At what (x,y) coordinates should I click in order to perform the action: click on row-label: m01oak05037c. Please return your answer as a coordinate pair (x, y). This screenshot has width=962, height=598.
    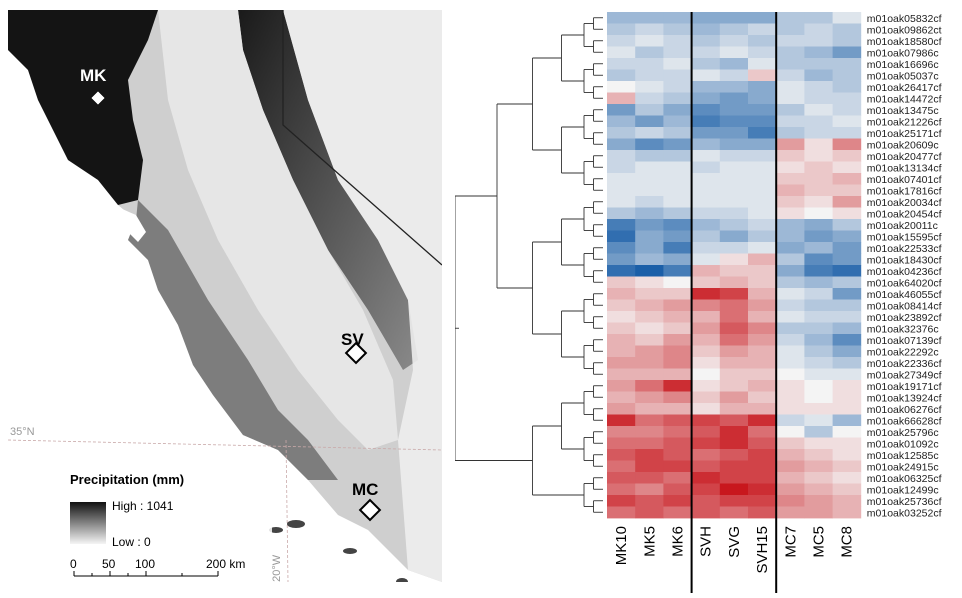
    Looking at the image, I should click on (903, 76).